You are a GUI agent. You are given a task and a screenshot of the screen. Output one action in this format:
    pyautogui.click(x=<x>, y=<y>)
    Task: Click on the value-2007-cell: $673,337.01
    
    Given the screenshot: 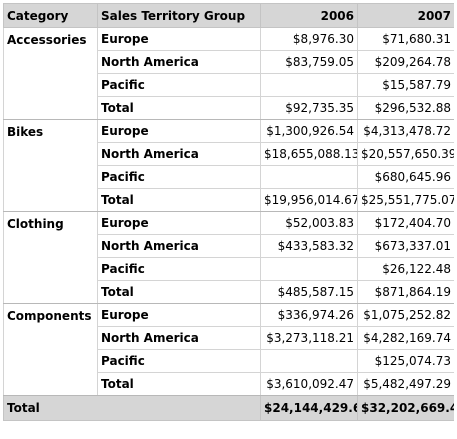 What is the action you would take?
    pyautogui.click(x=405, y=246)
    